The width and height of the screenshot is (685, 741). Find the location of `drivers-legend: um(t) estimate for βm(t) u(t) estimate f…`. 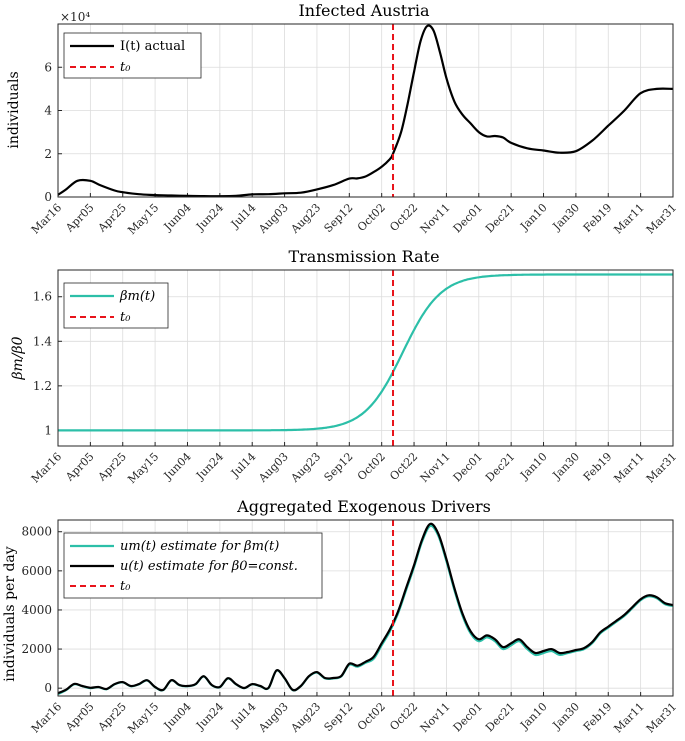

drivers-legend: um(t) estimate for βm(t) u(t) estimate f… is located at coordinates (193, 565).